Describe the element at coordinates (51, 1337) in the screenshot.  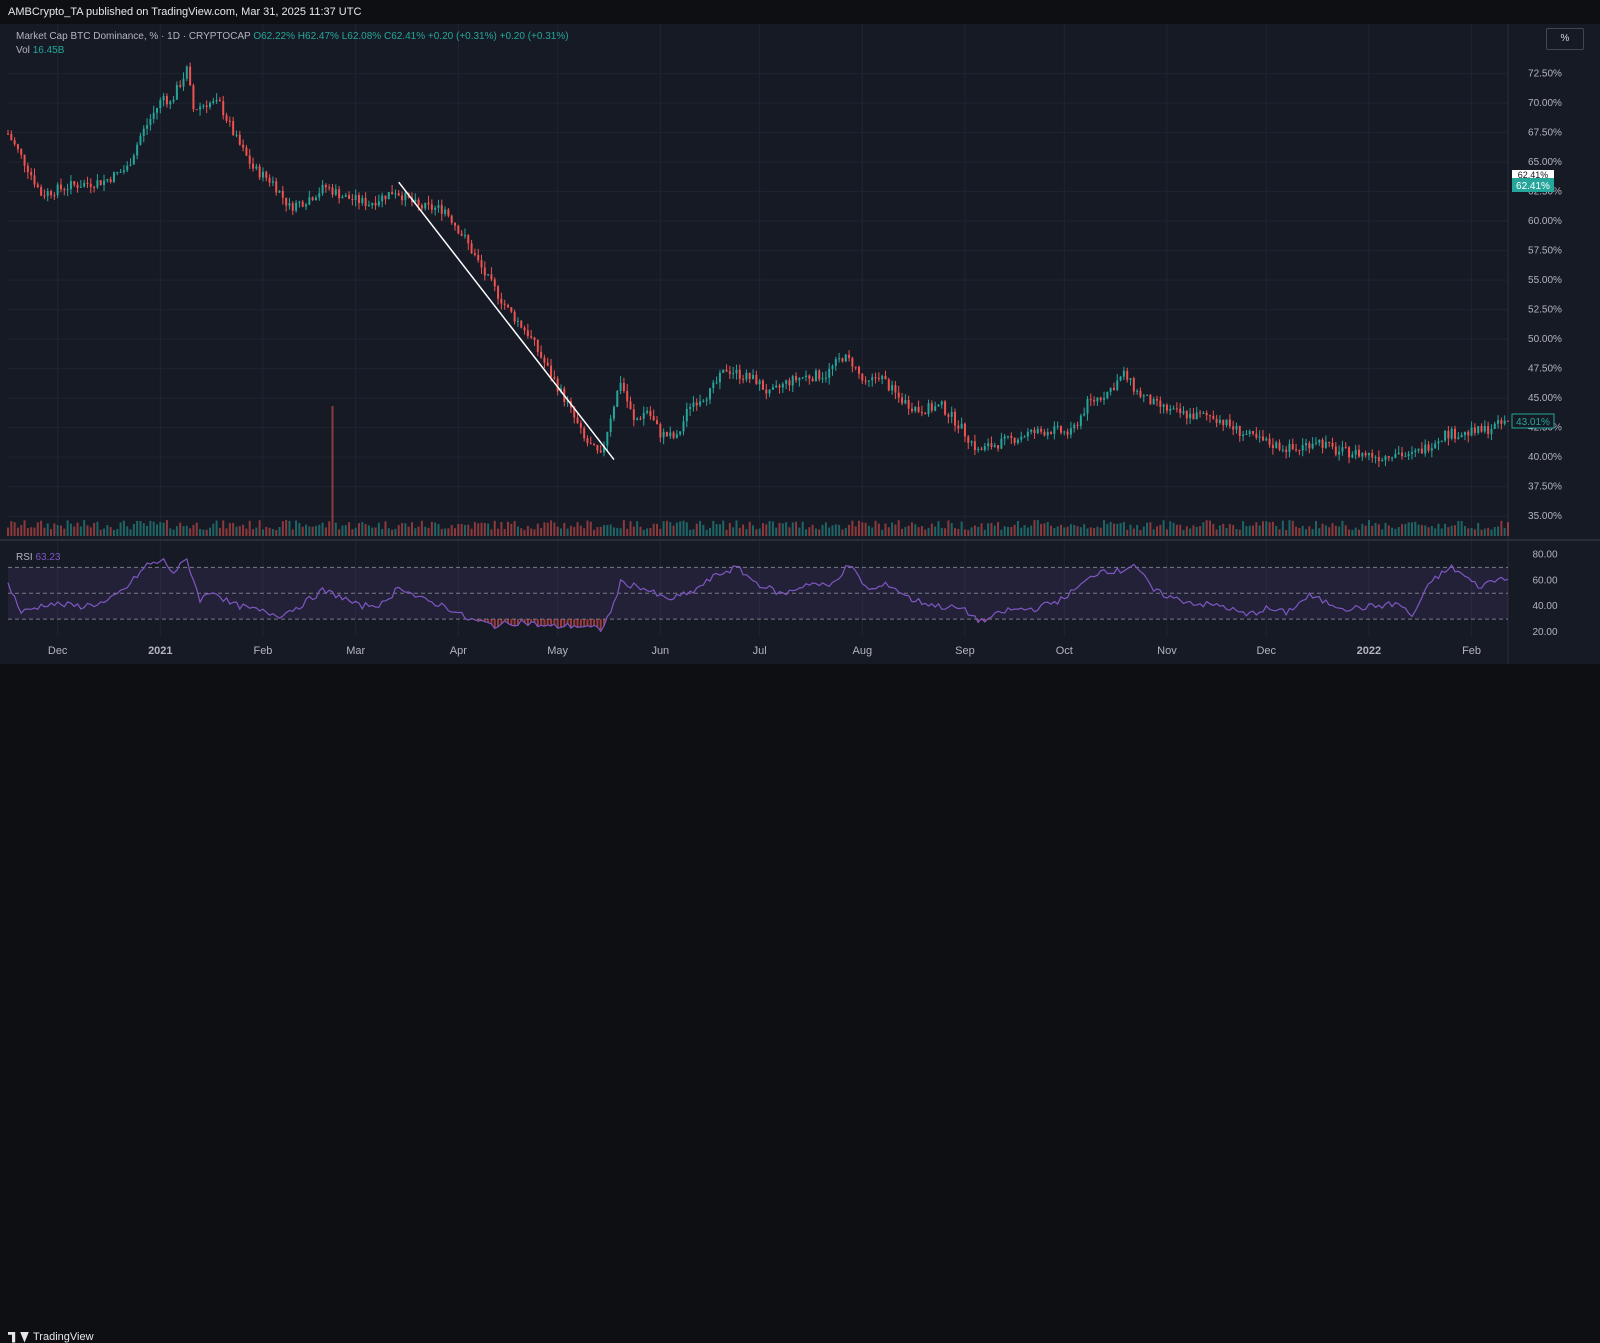
I see `tradingview-logo: TradingView` at that location.